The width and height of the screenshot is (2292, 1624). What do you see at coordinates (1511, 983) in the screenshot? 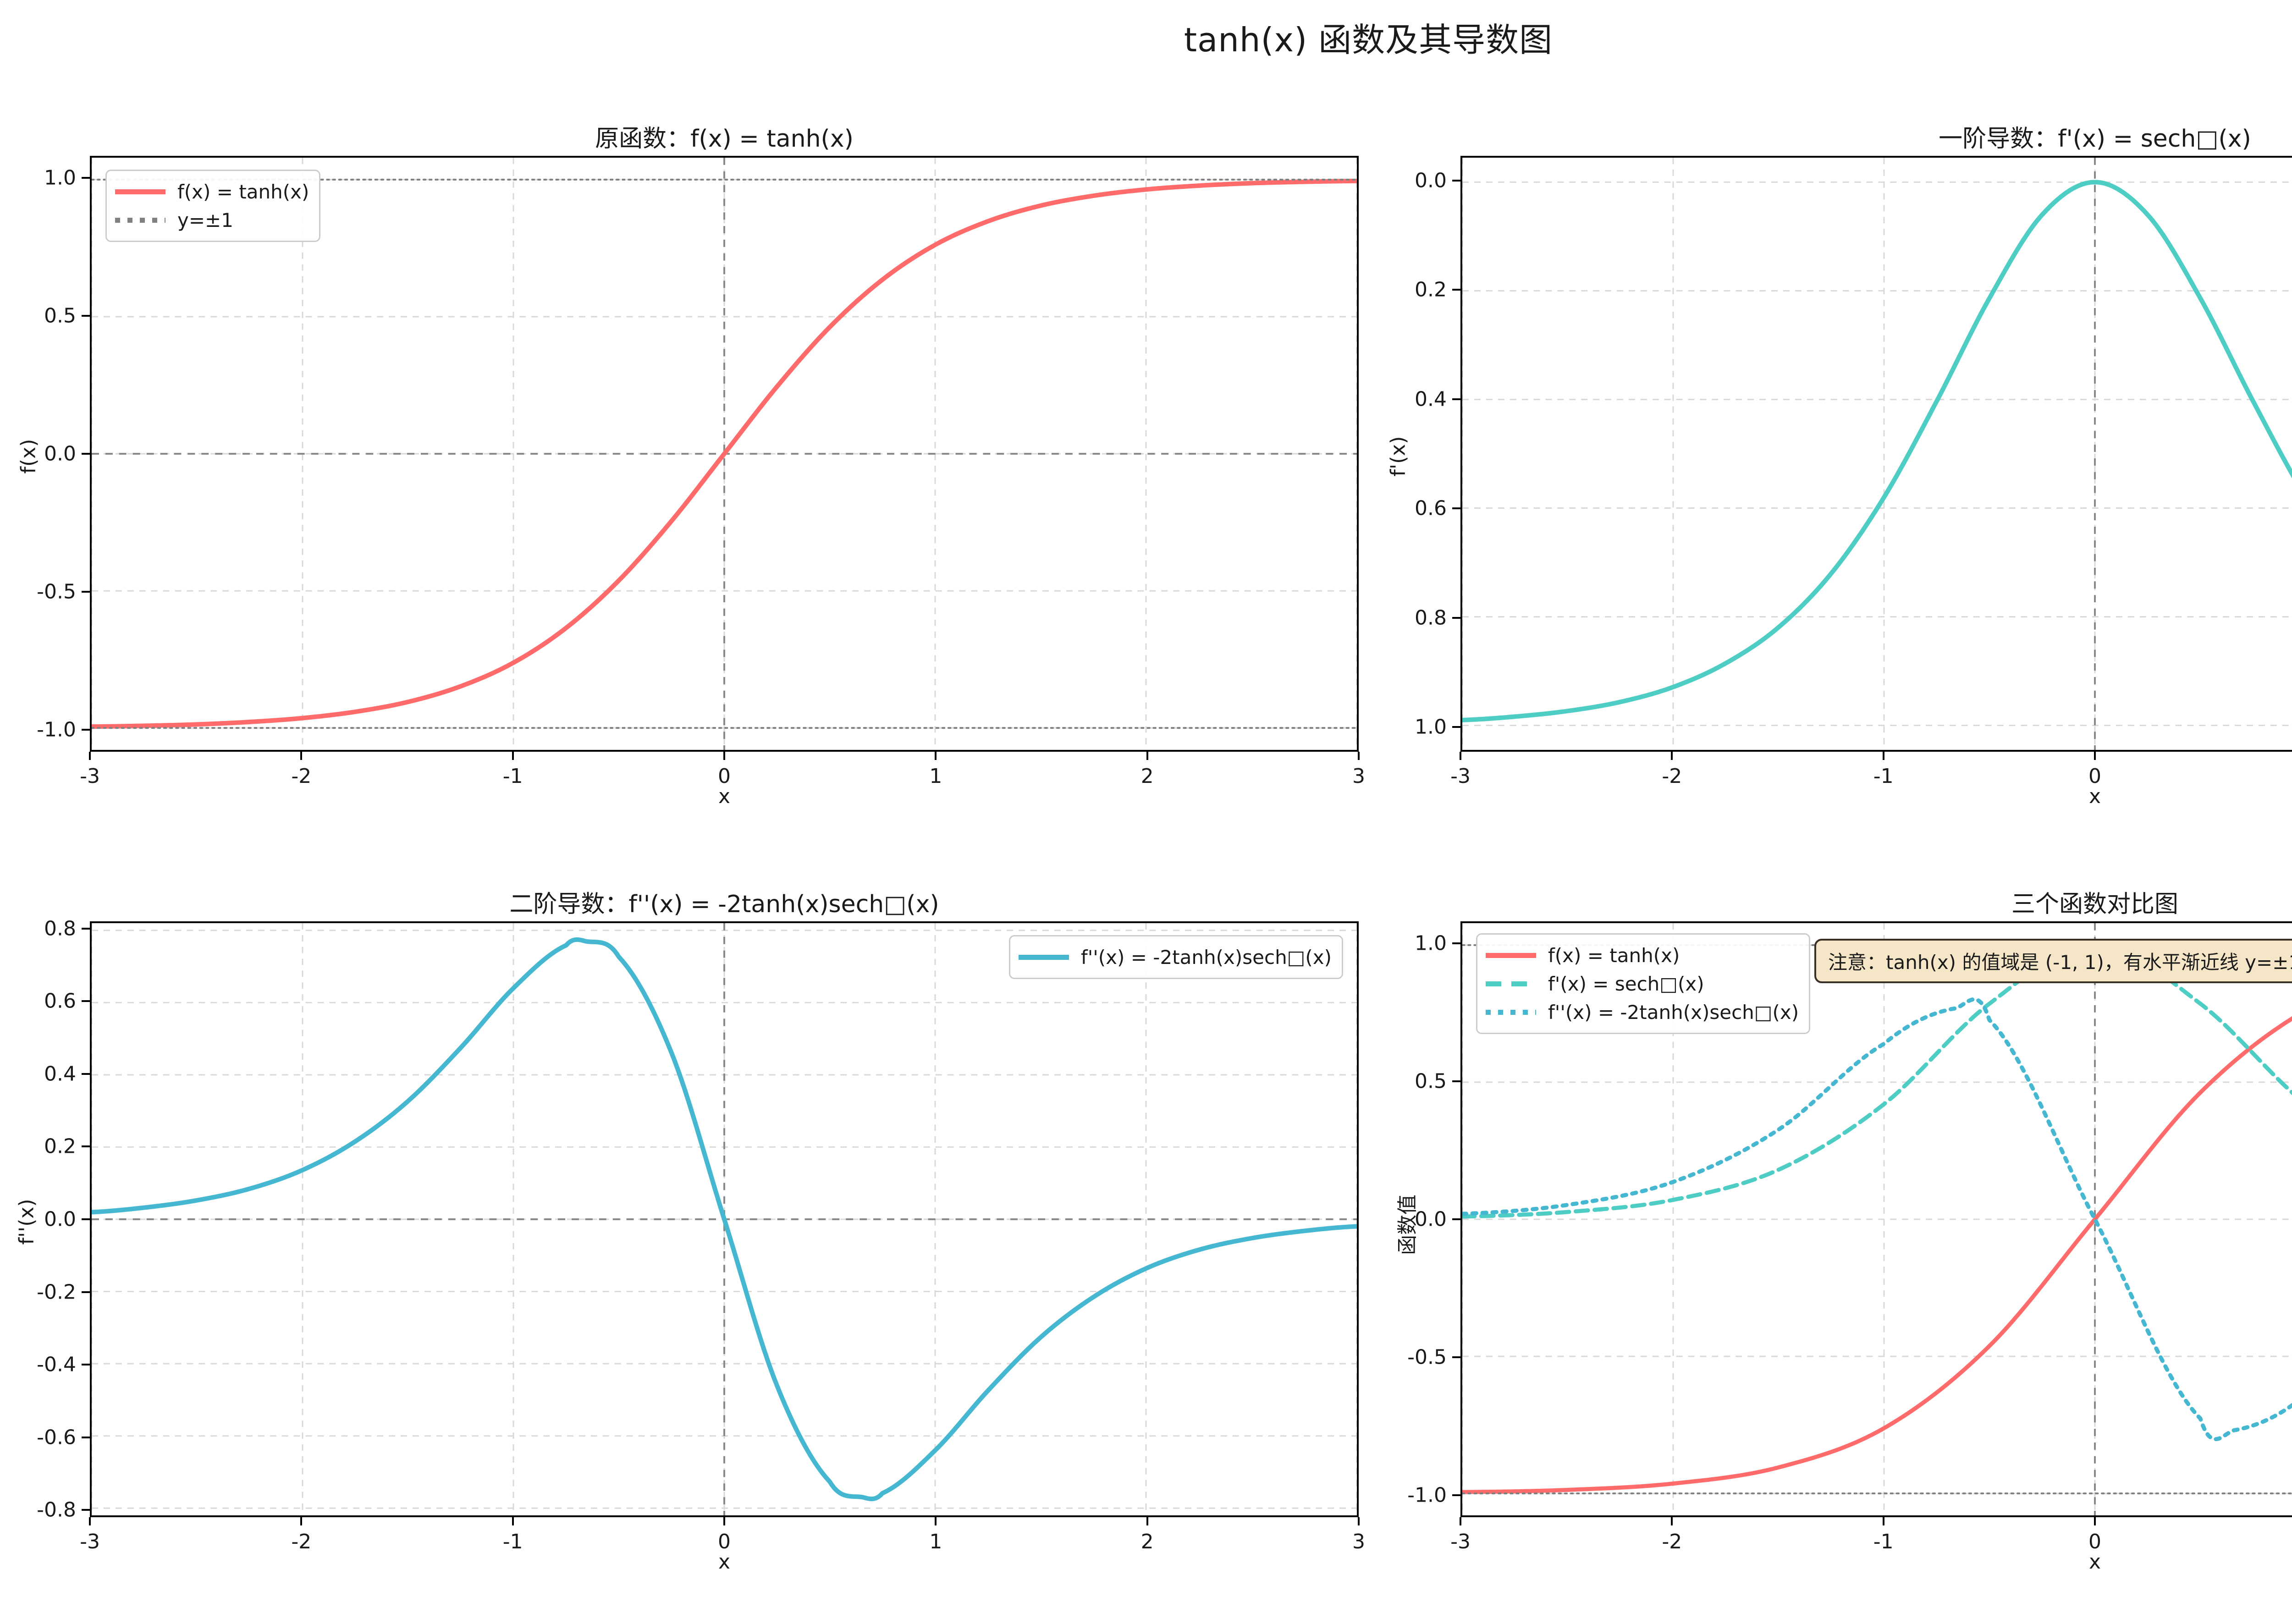
I see `legend-swatch-dashed` at bounding box center [1511, 983].